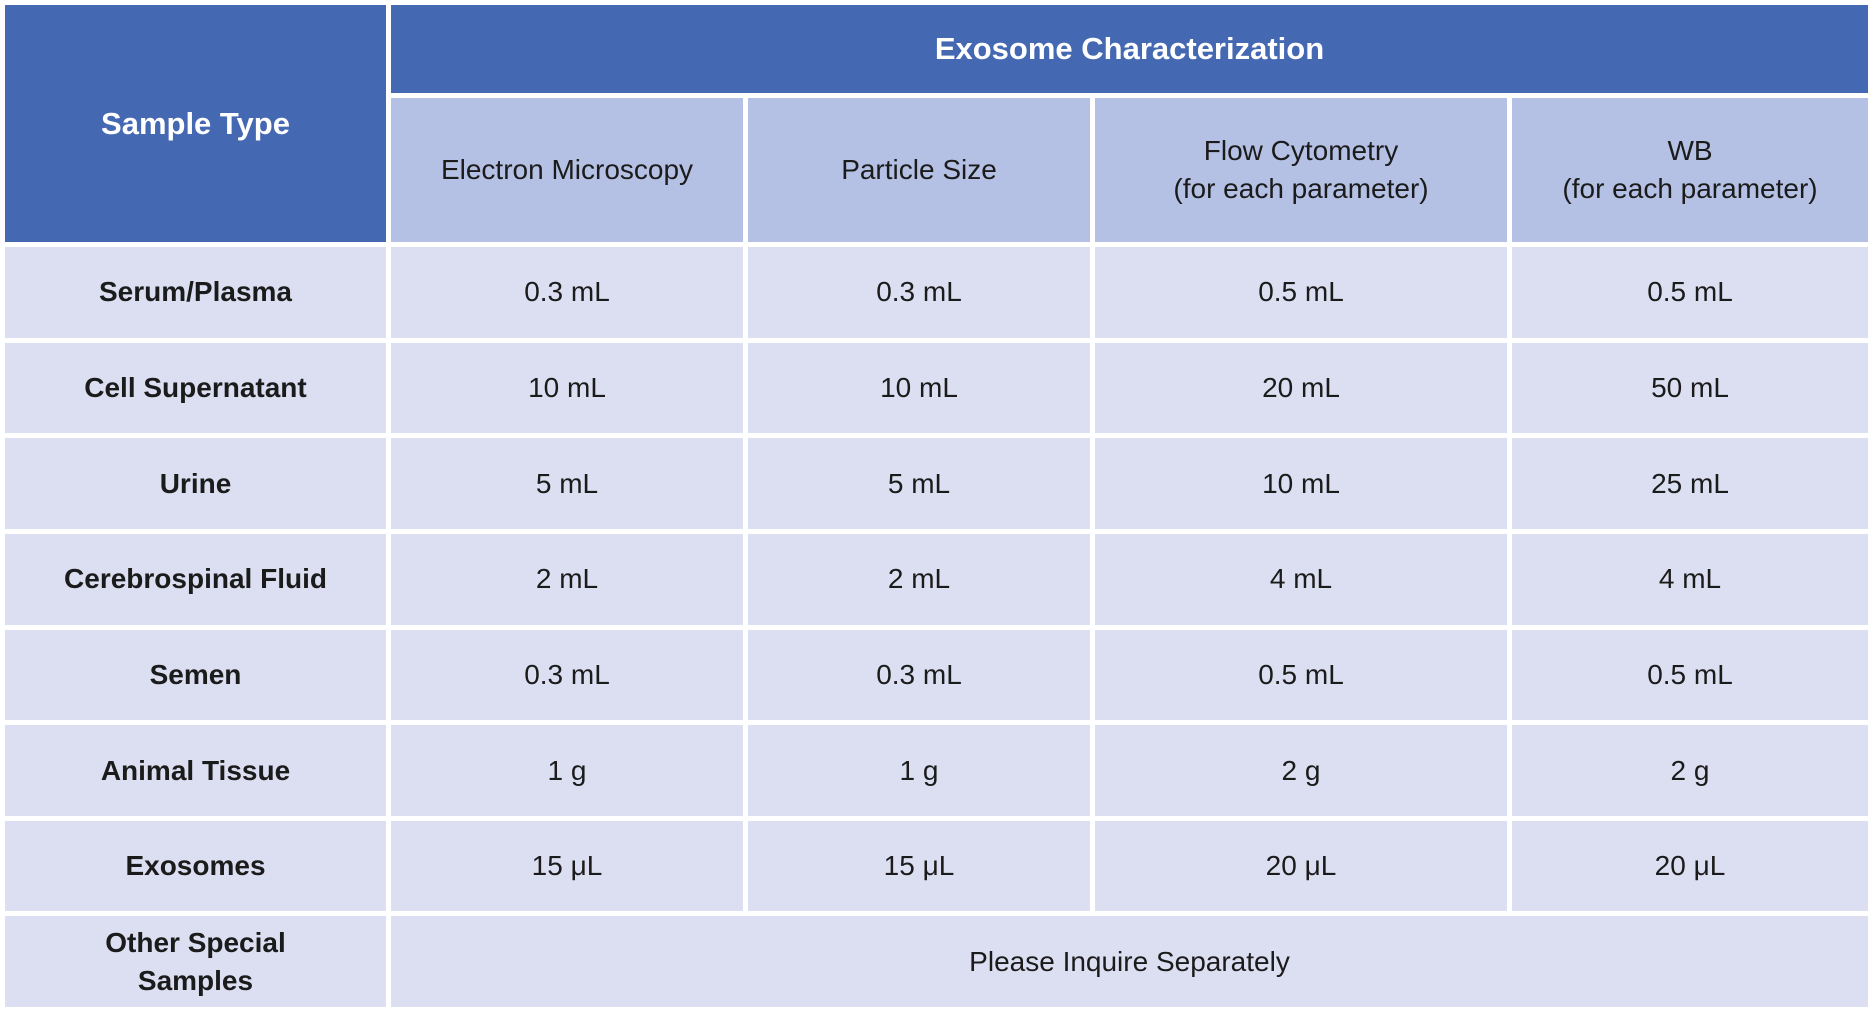 The height and width of the screenshot is (1012, 1873). What do you see at coordinates (195, 388) in the screenshot?
I see `row-label: Cell Supernatant` at bounding box center [195, 388].